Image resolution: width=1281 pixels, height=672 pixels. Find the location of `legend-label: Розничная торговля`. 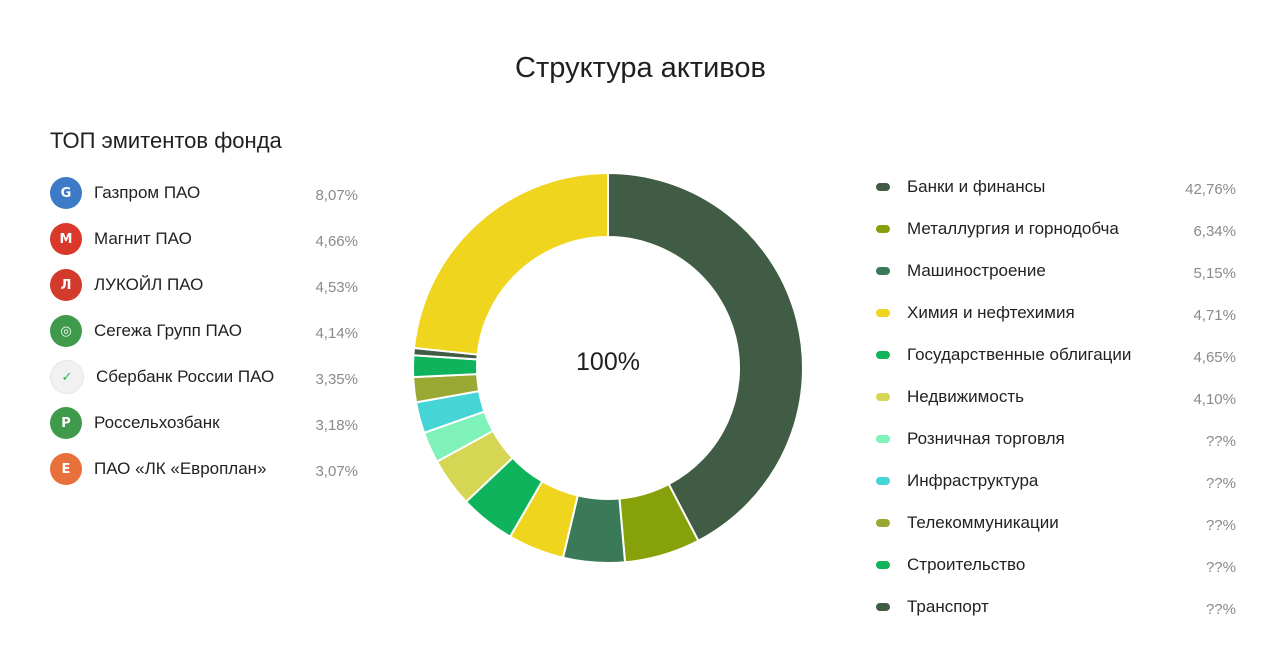

legend-label: Розничная торговля is located at coordinates (986, 438).